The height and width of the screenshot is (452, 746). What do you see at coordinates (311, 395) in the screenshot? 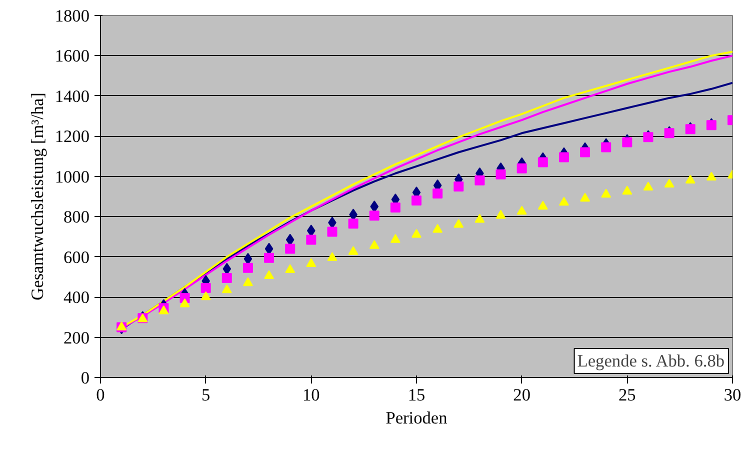
I see `x-tick-label: 10` at bounding box center [311, 395].